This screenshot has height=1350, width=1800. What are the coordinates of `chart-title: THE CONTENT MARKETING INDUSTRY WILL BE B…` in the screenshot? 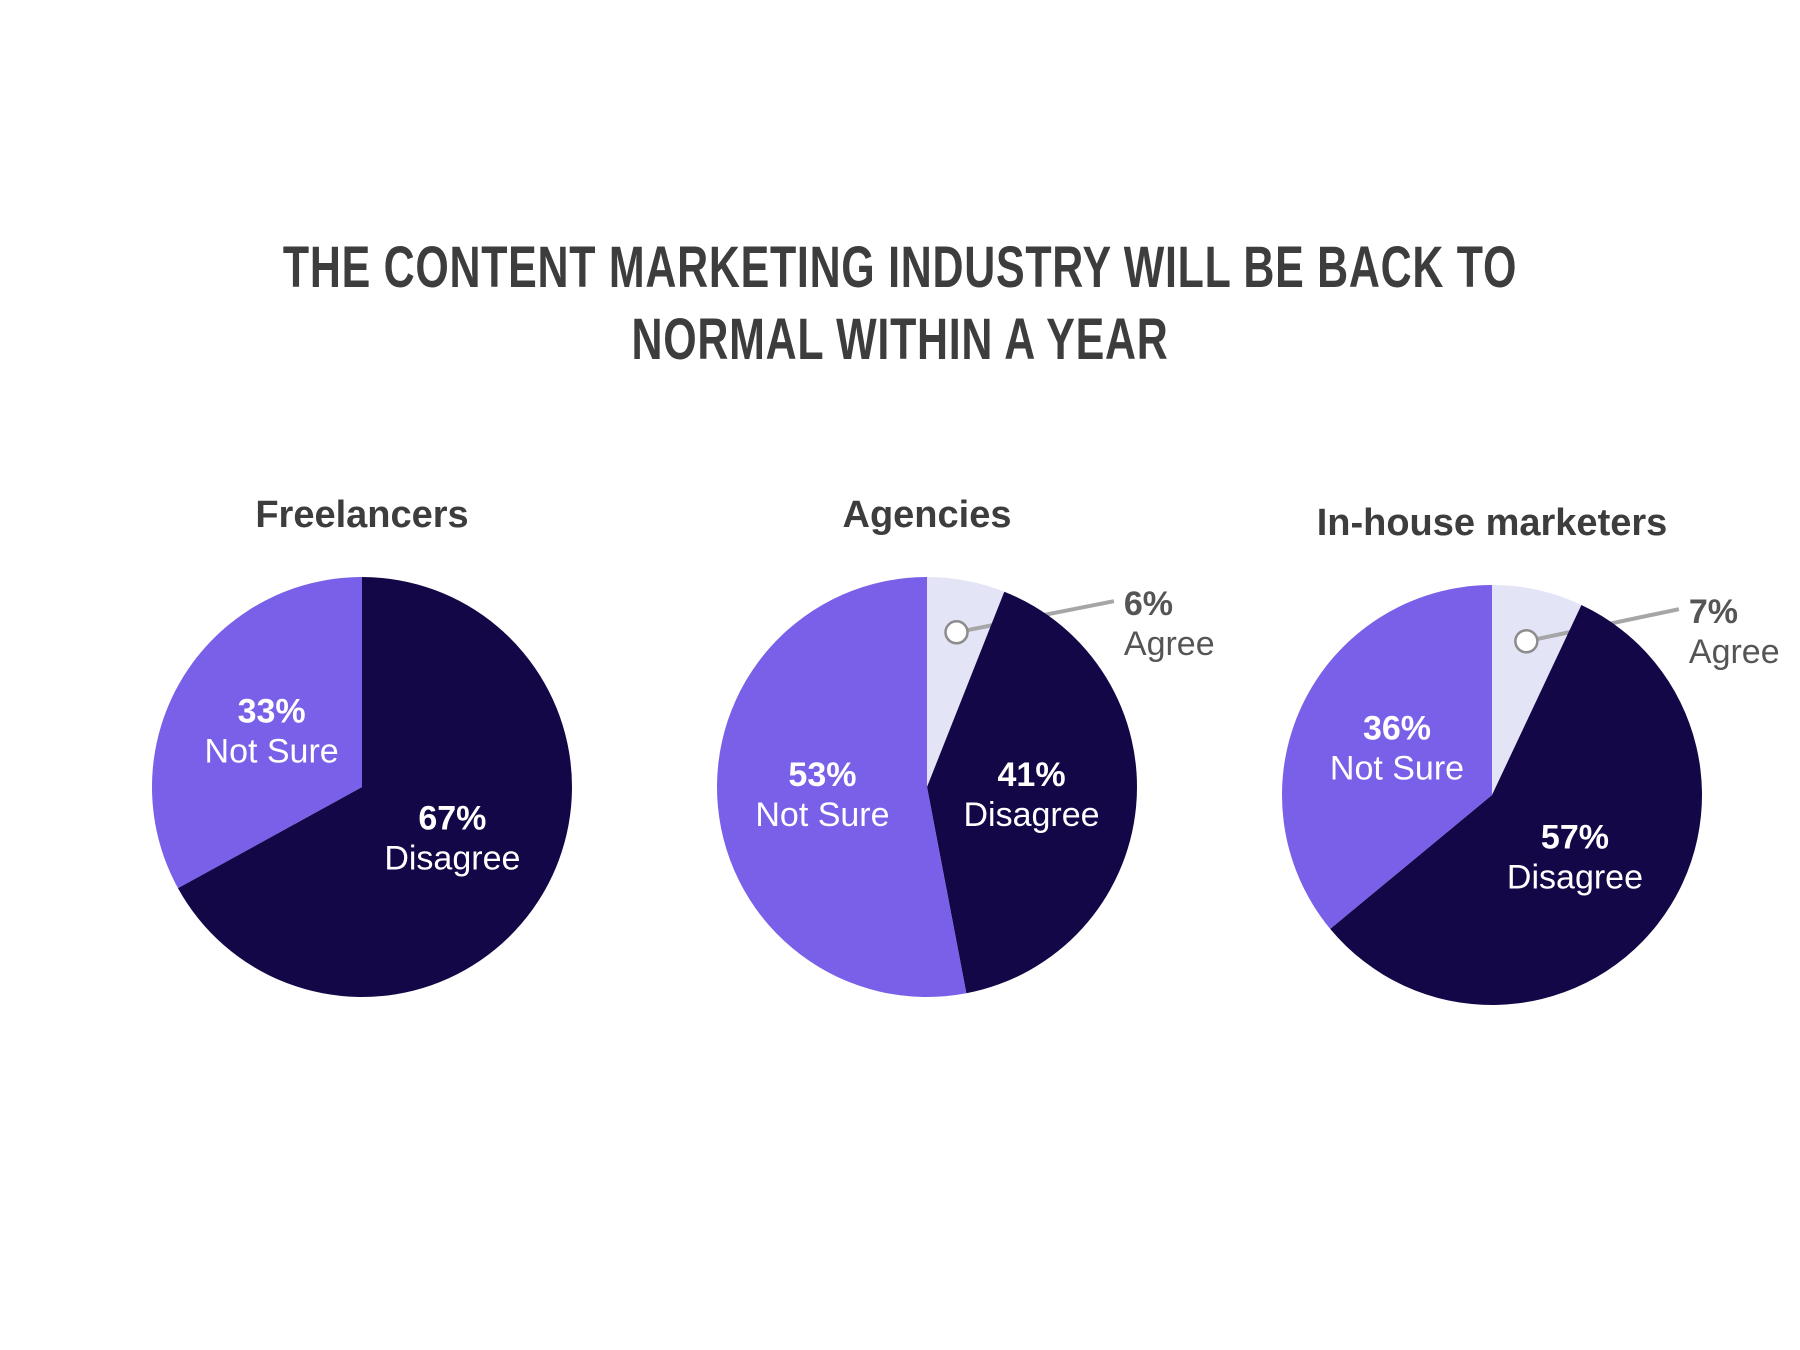 It's located at (900, 303).